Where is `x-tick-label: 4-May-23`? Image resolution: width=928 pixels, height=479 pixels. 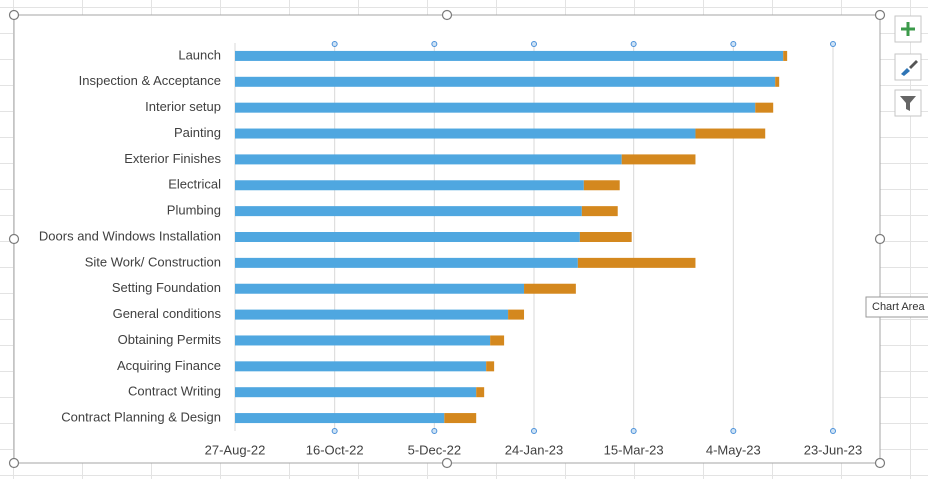 x-tick-label: 4-May-23 is located at coordinates (733, 449).